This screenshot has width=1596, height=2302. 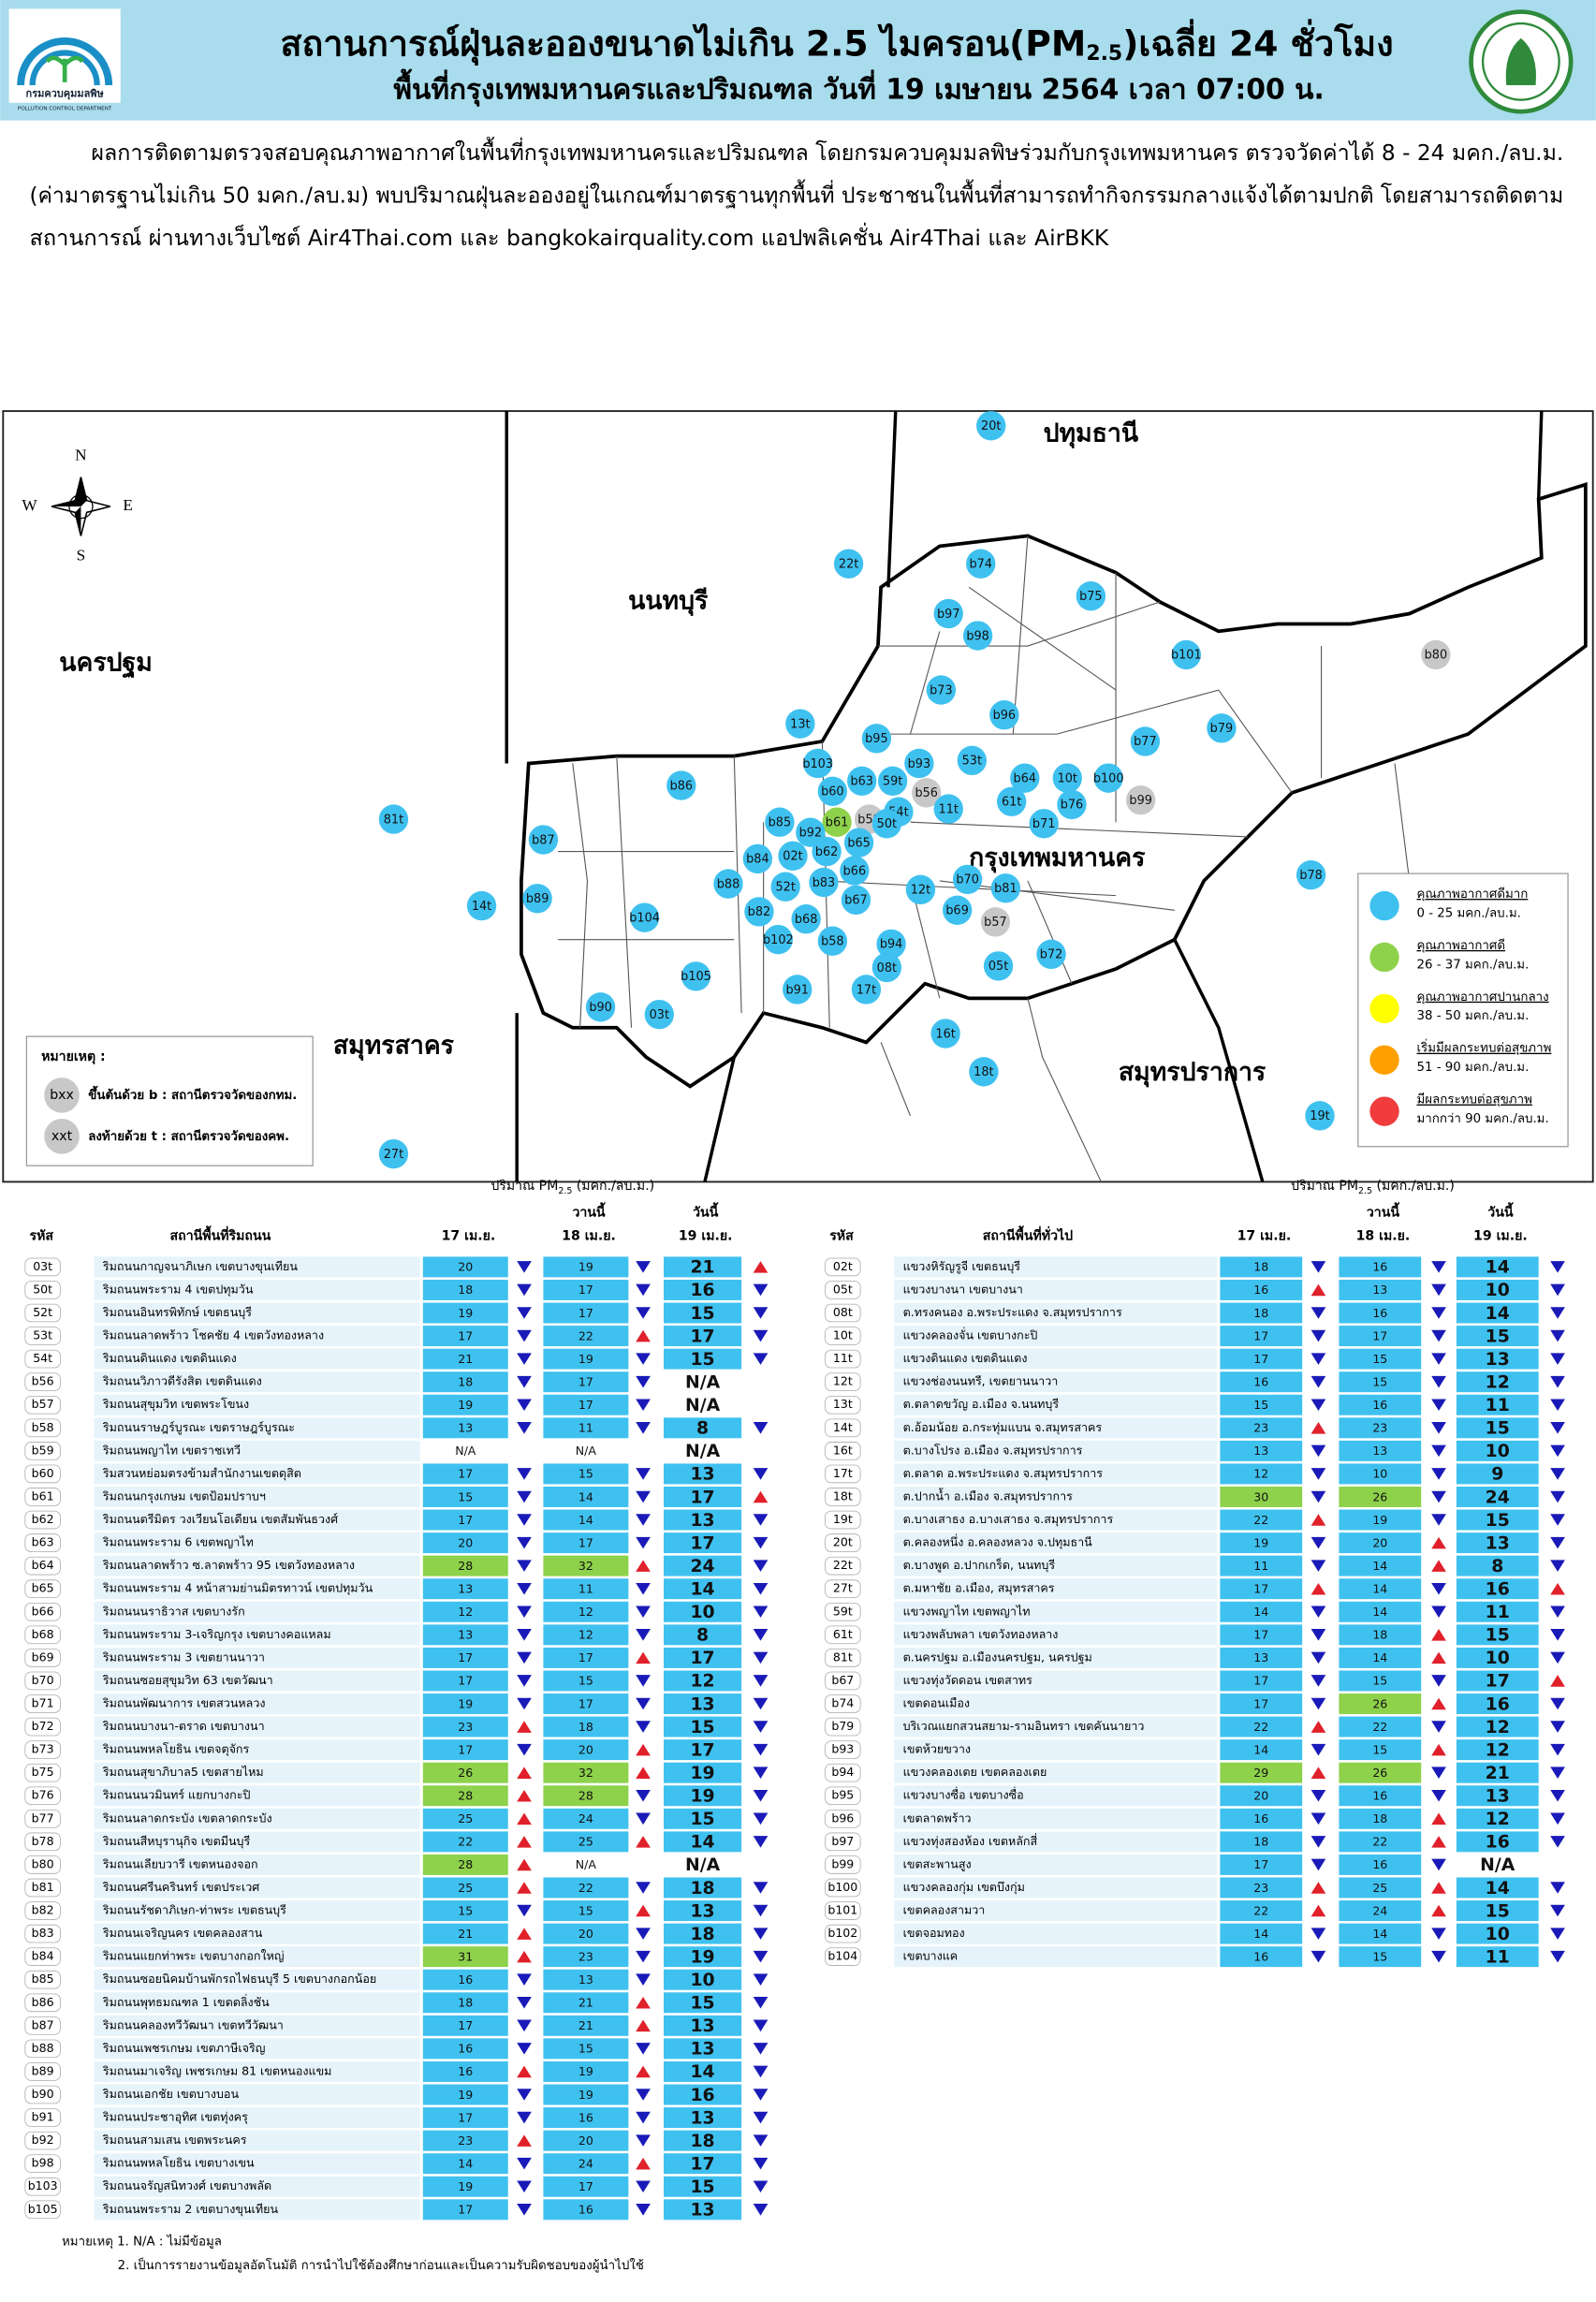 What do you see at coordinates (892, 782) in the screenshot?
I see `station-label: 59t` at bounding box center [892, 782].